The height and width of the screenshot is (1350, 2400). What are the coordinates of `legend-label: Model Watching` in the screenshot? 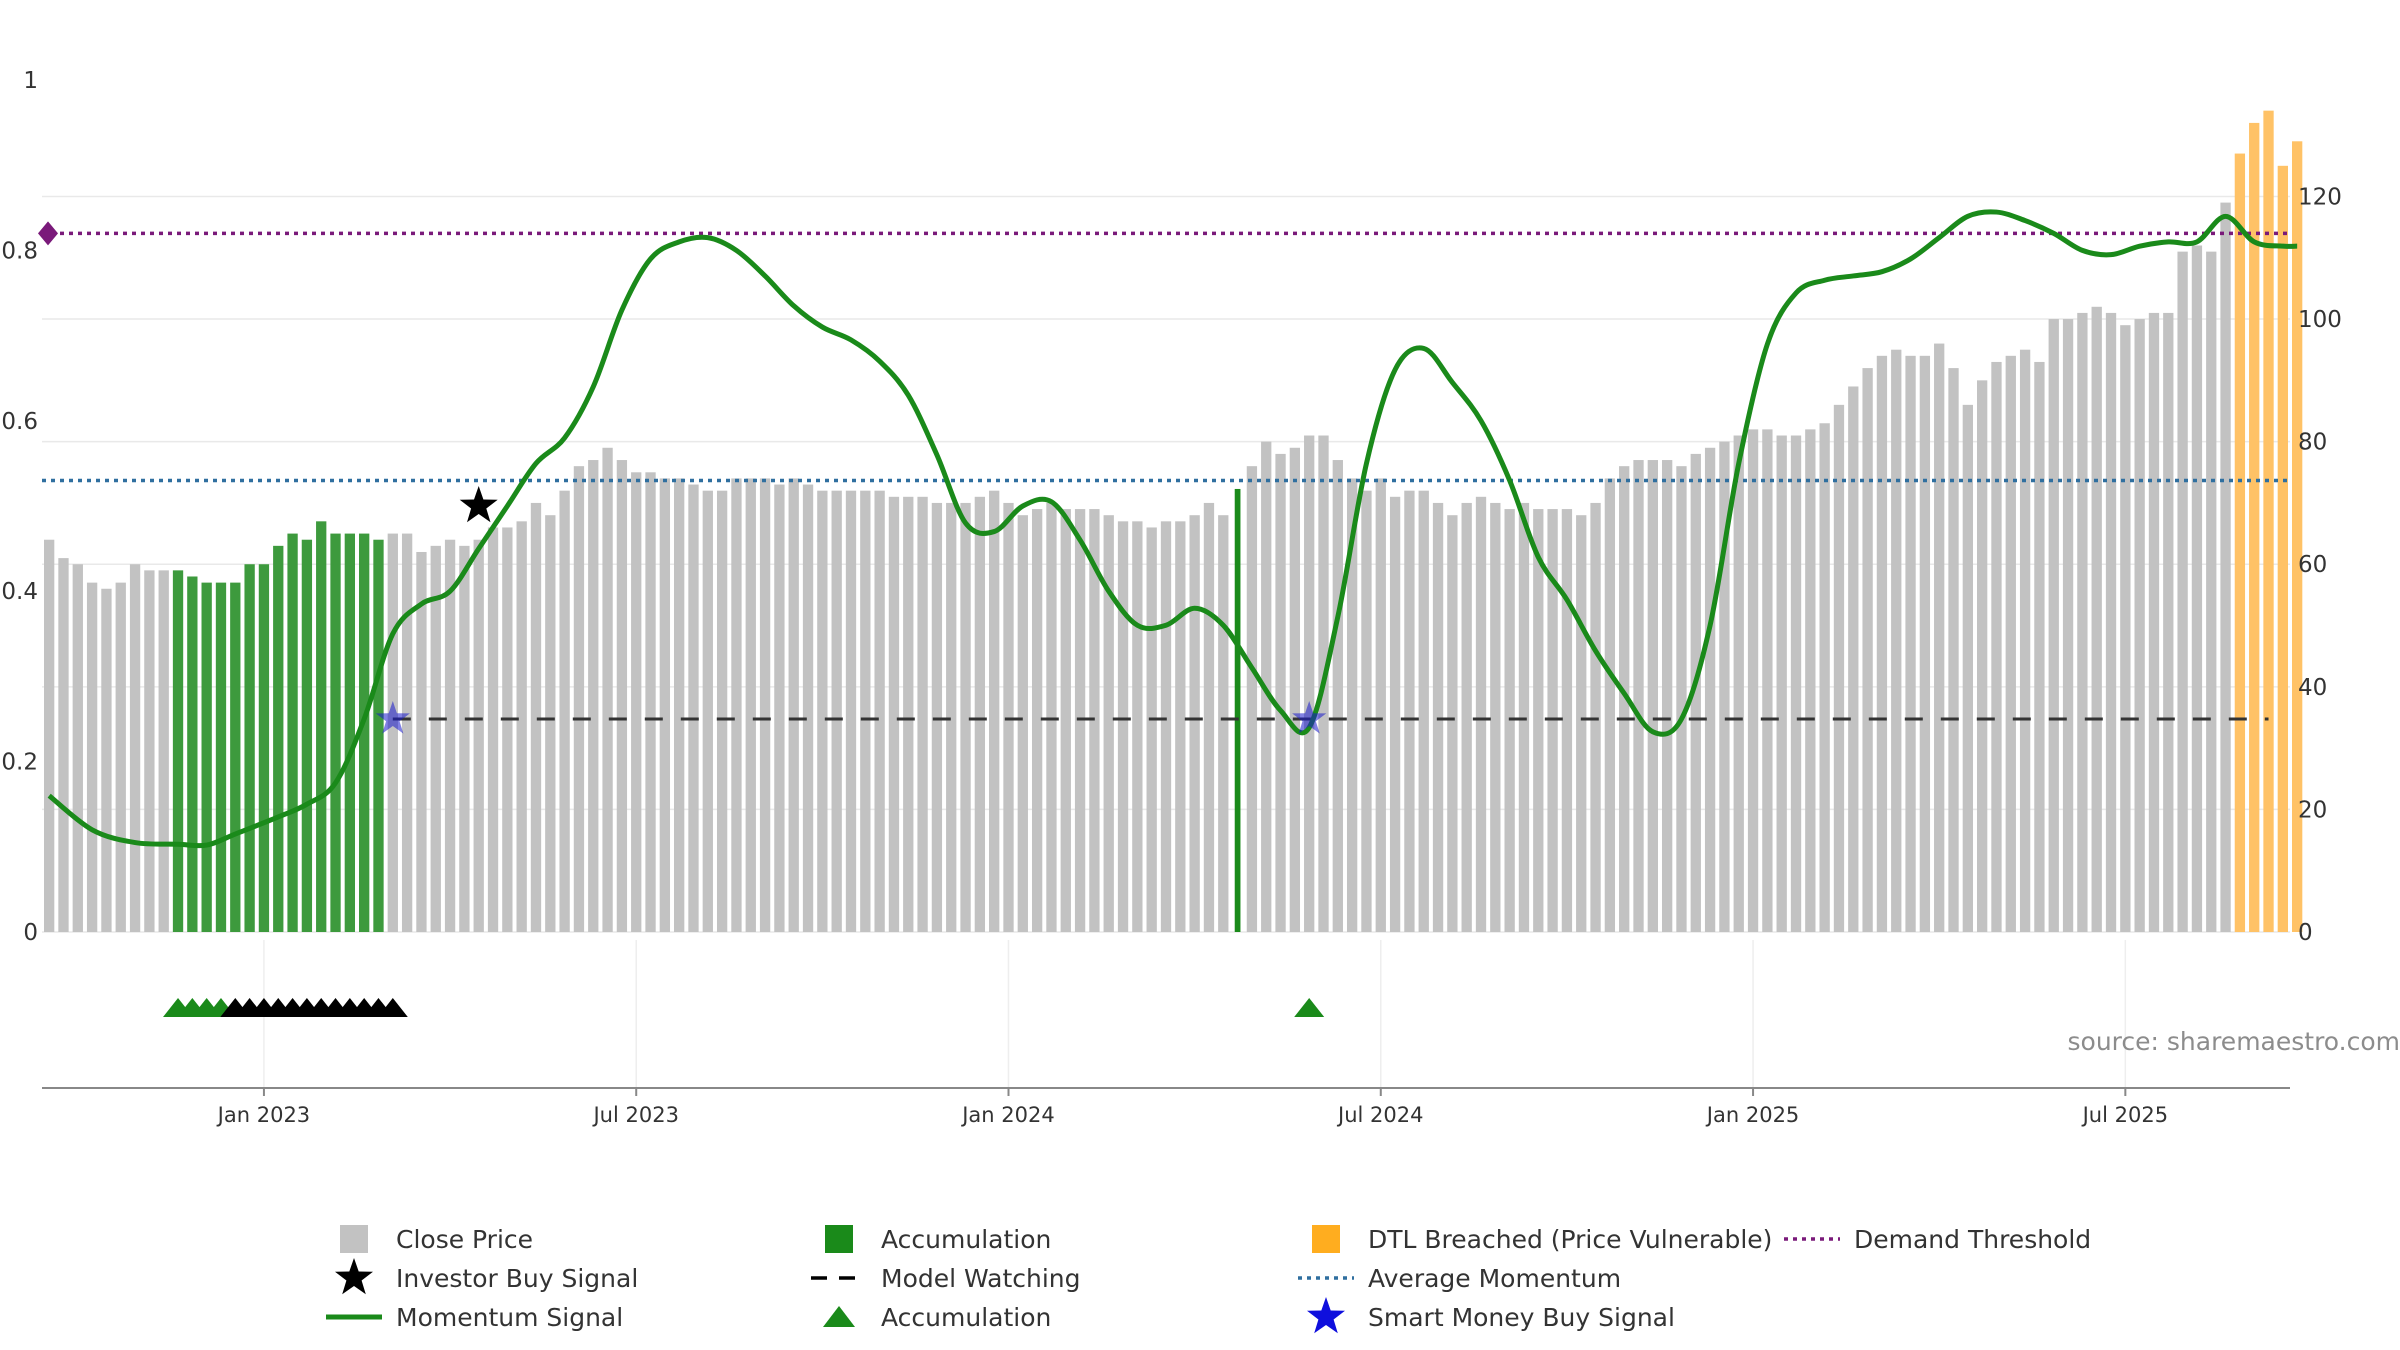 It's located at (981, 1278).